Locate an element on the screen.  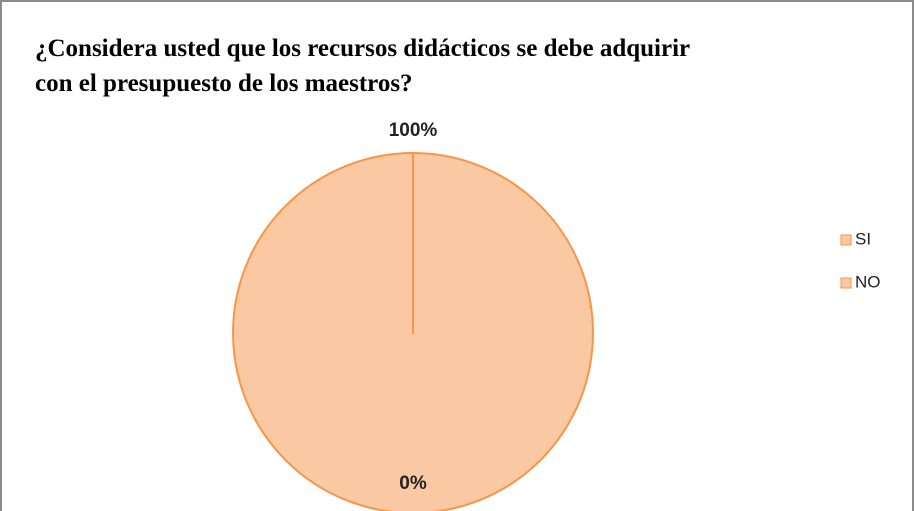
data-label: 100% is located at coordinates (413, 130).